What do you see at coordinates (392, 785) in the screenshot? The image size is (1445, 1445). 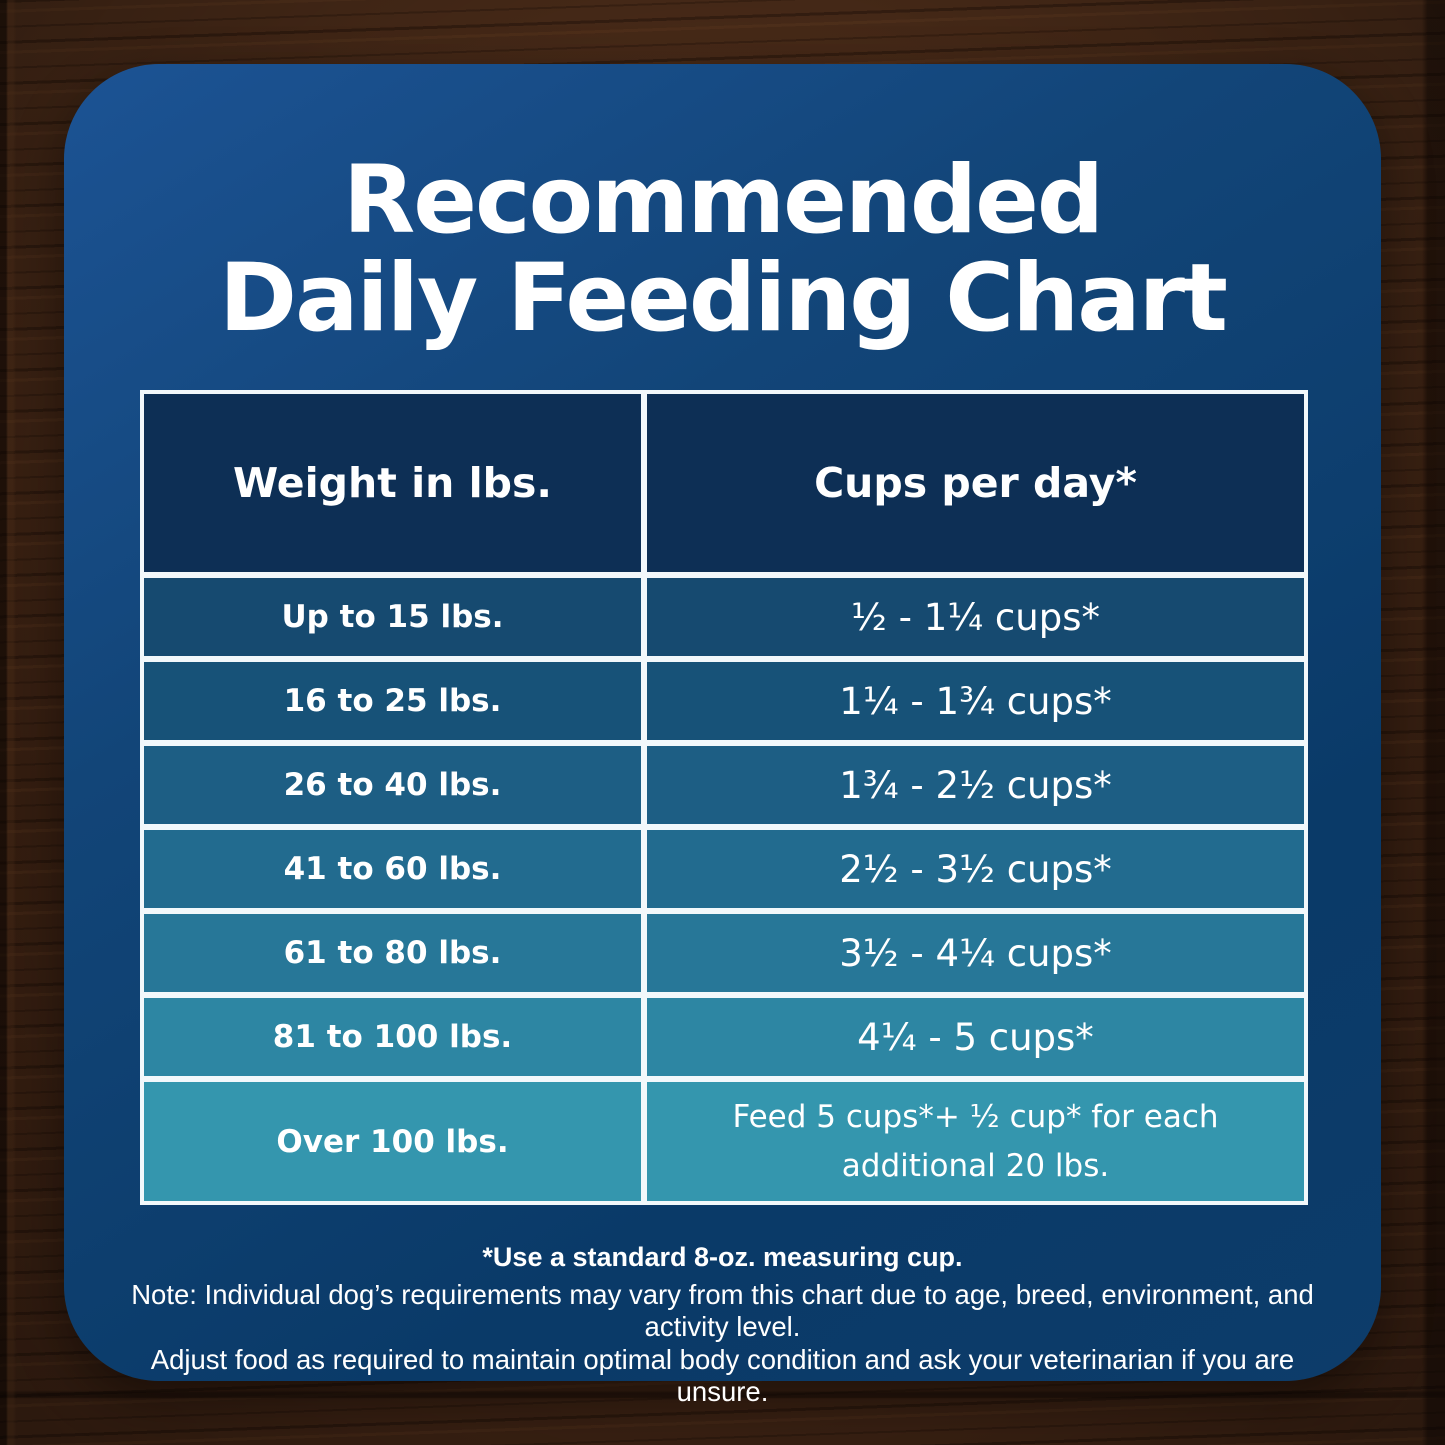 I see `weight-cell: 26 to 40 lbs.` at bounding box center [392, 785].